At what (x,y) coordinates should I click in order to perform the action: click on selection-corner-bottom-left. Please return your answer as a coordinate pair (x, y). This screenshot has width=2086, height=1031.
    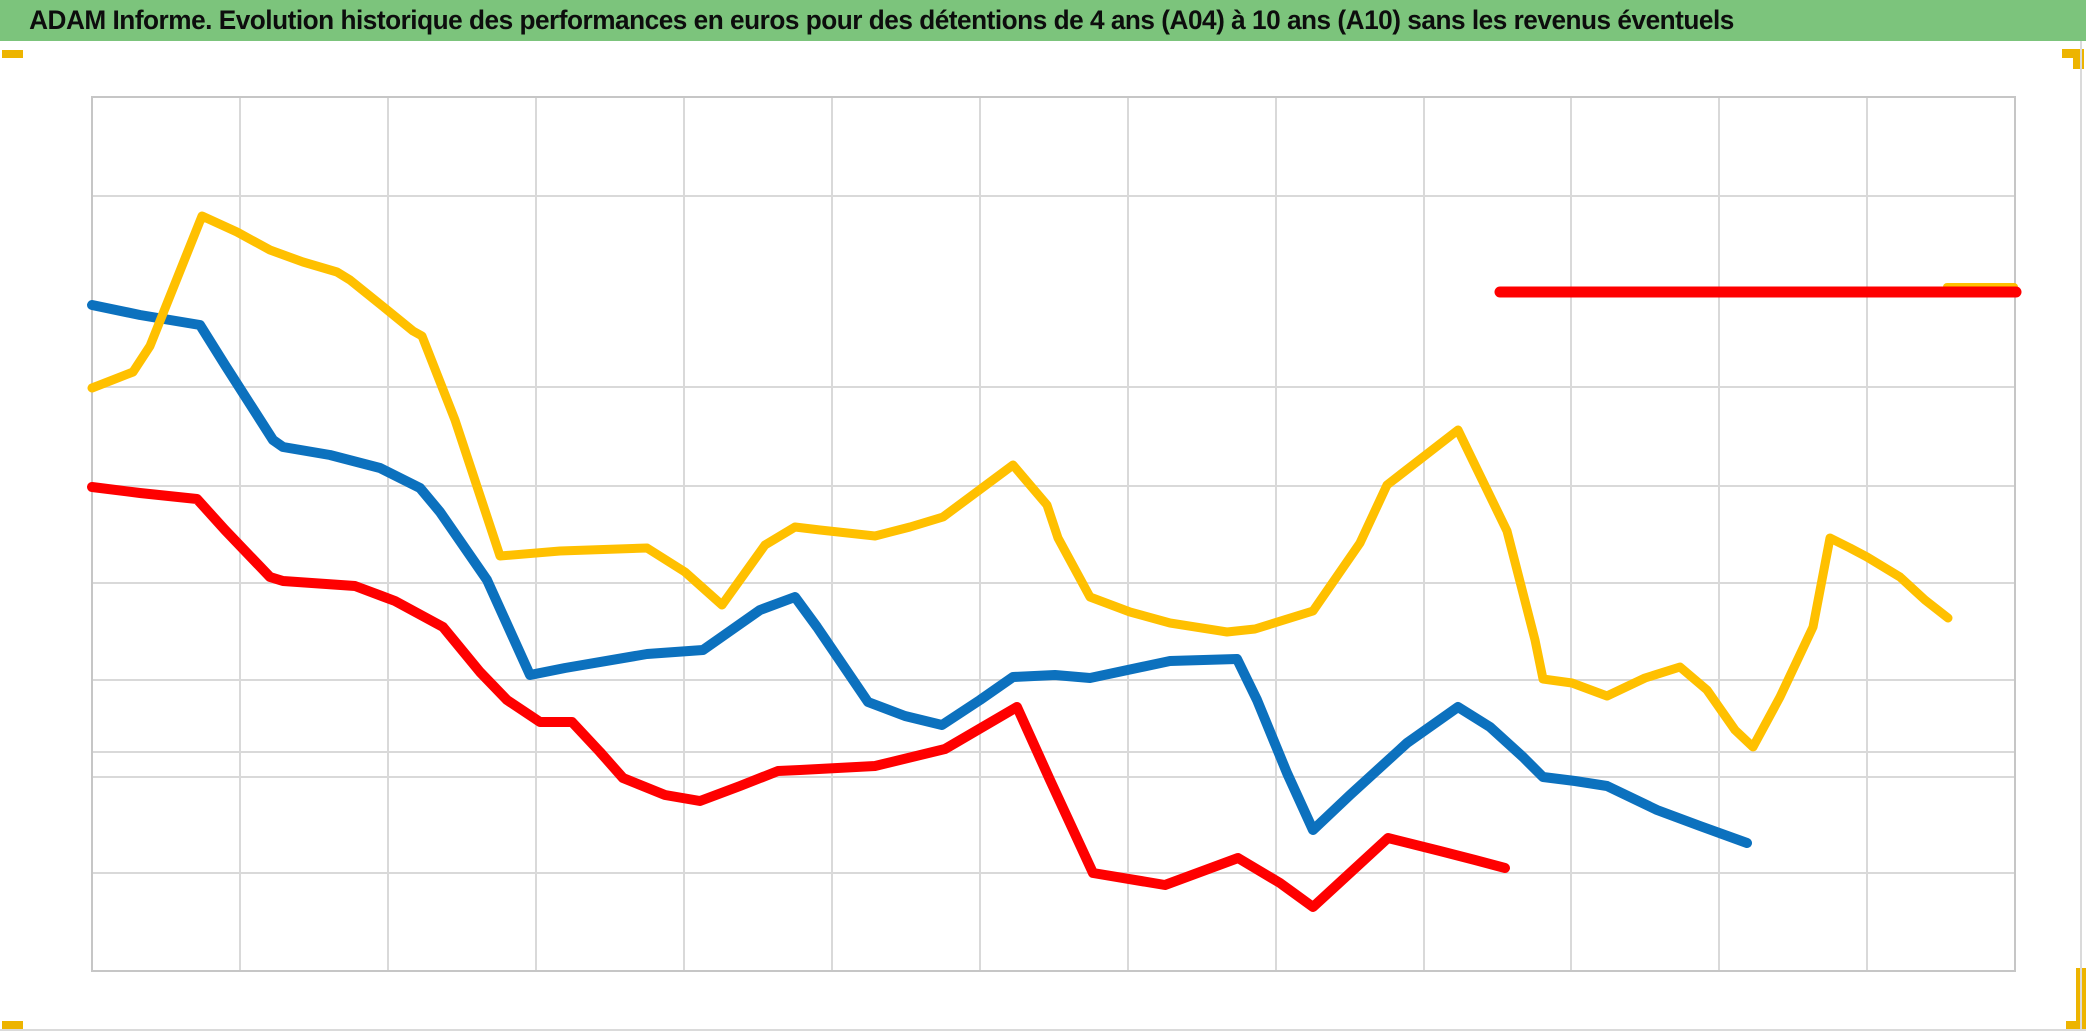
    Looking at the image, I should click on (12, 1025).